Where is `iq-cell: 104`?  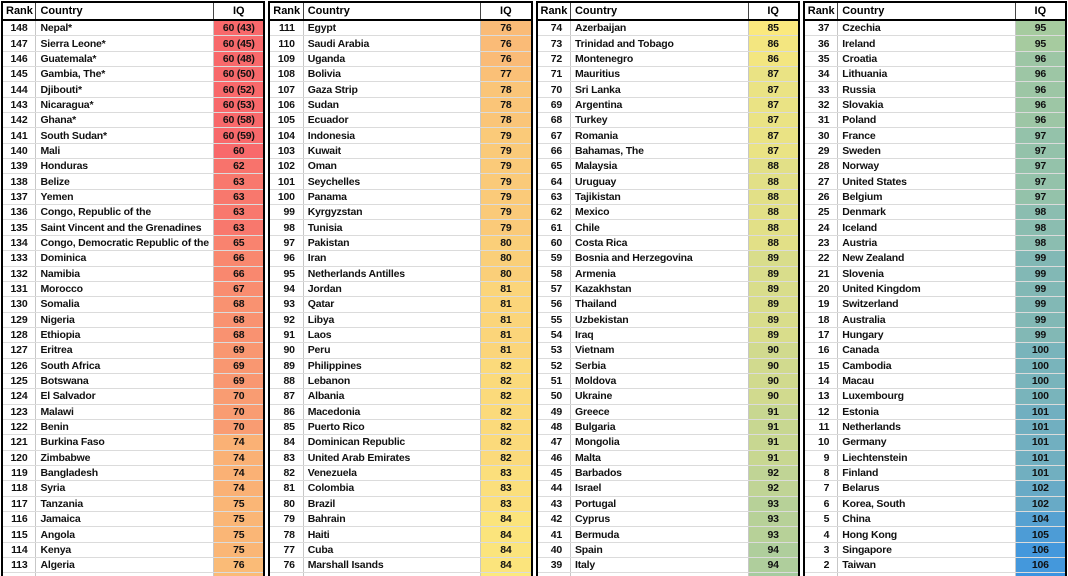
iq-cell: 104 is located at coordinates (1040, 519).